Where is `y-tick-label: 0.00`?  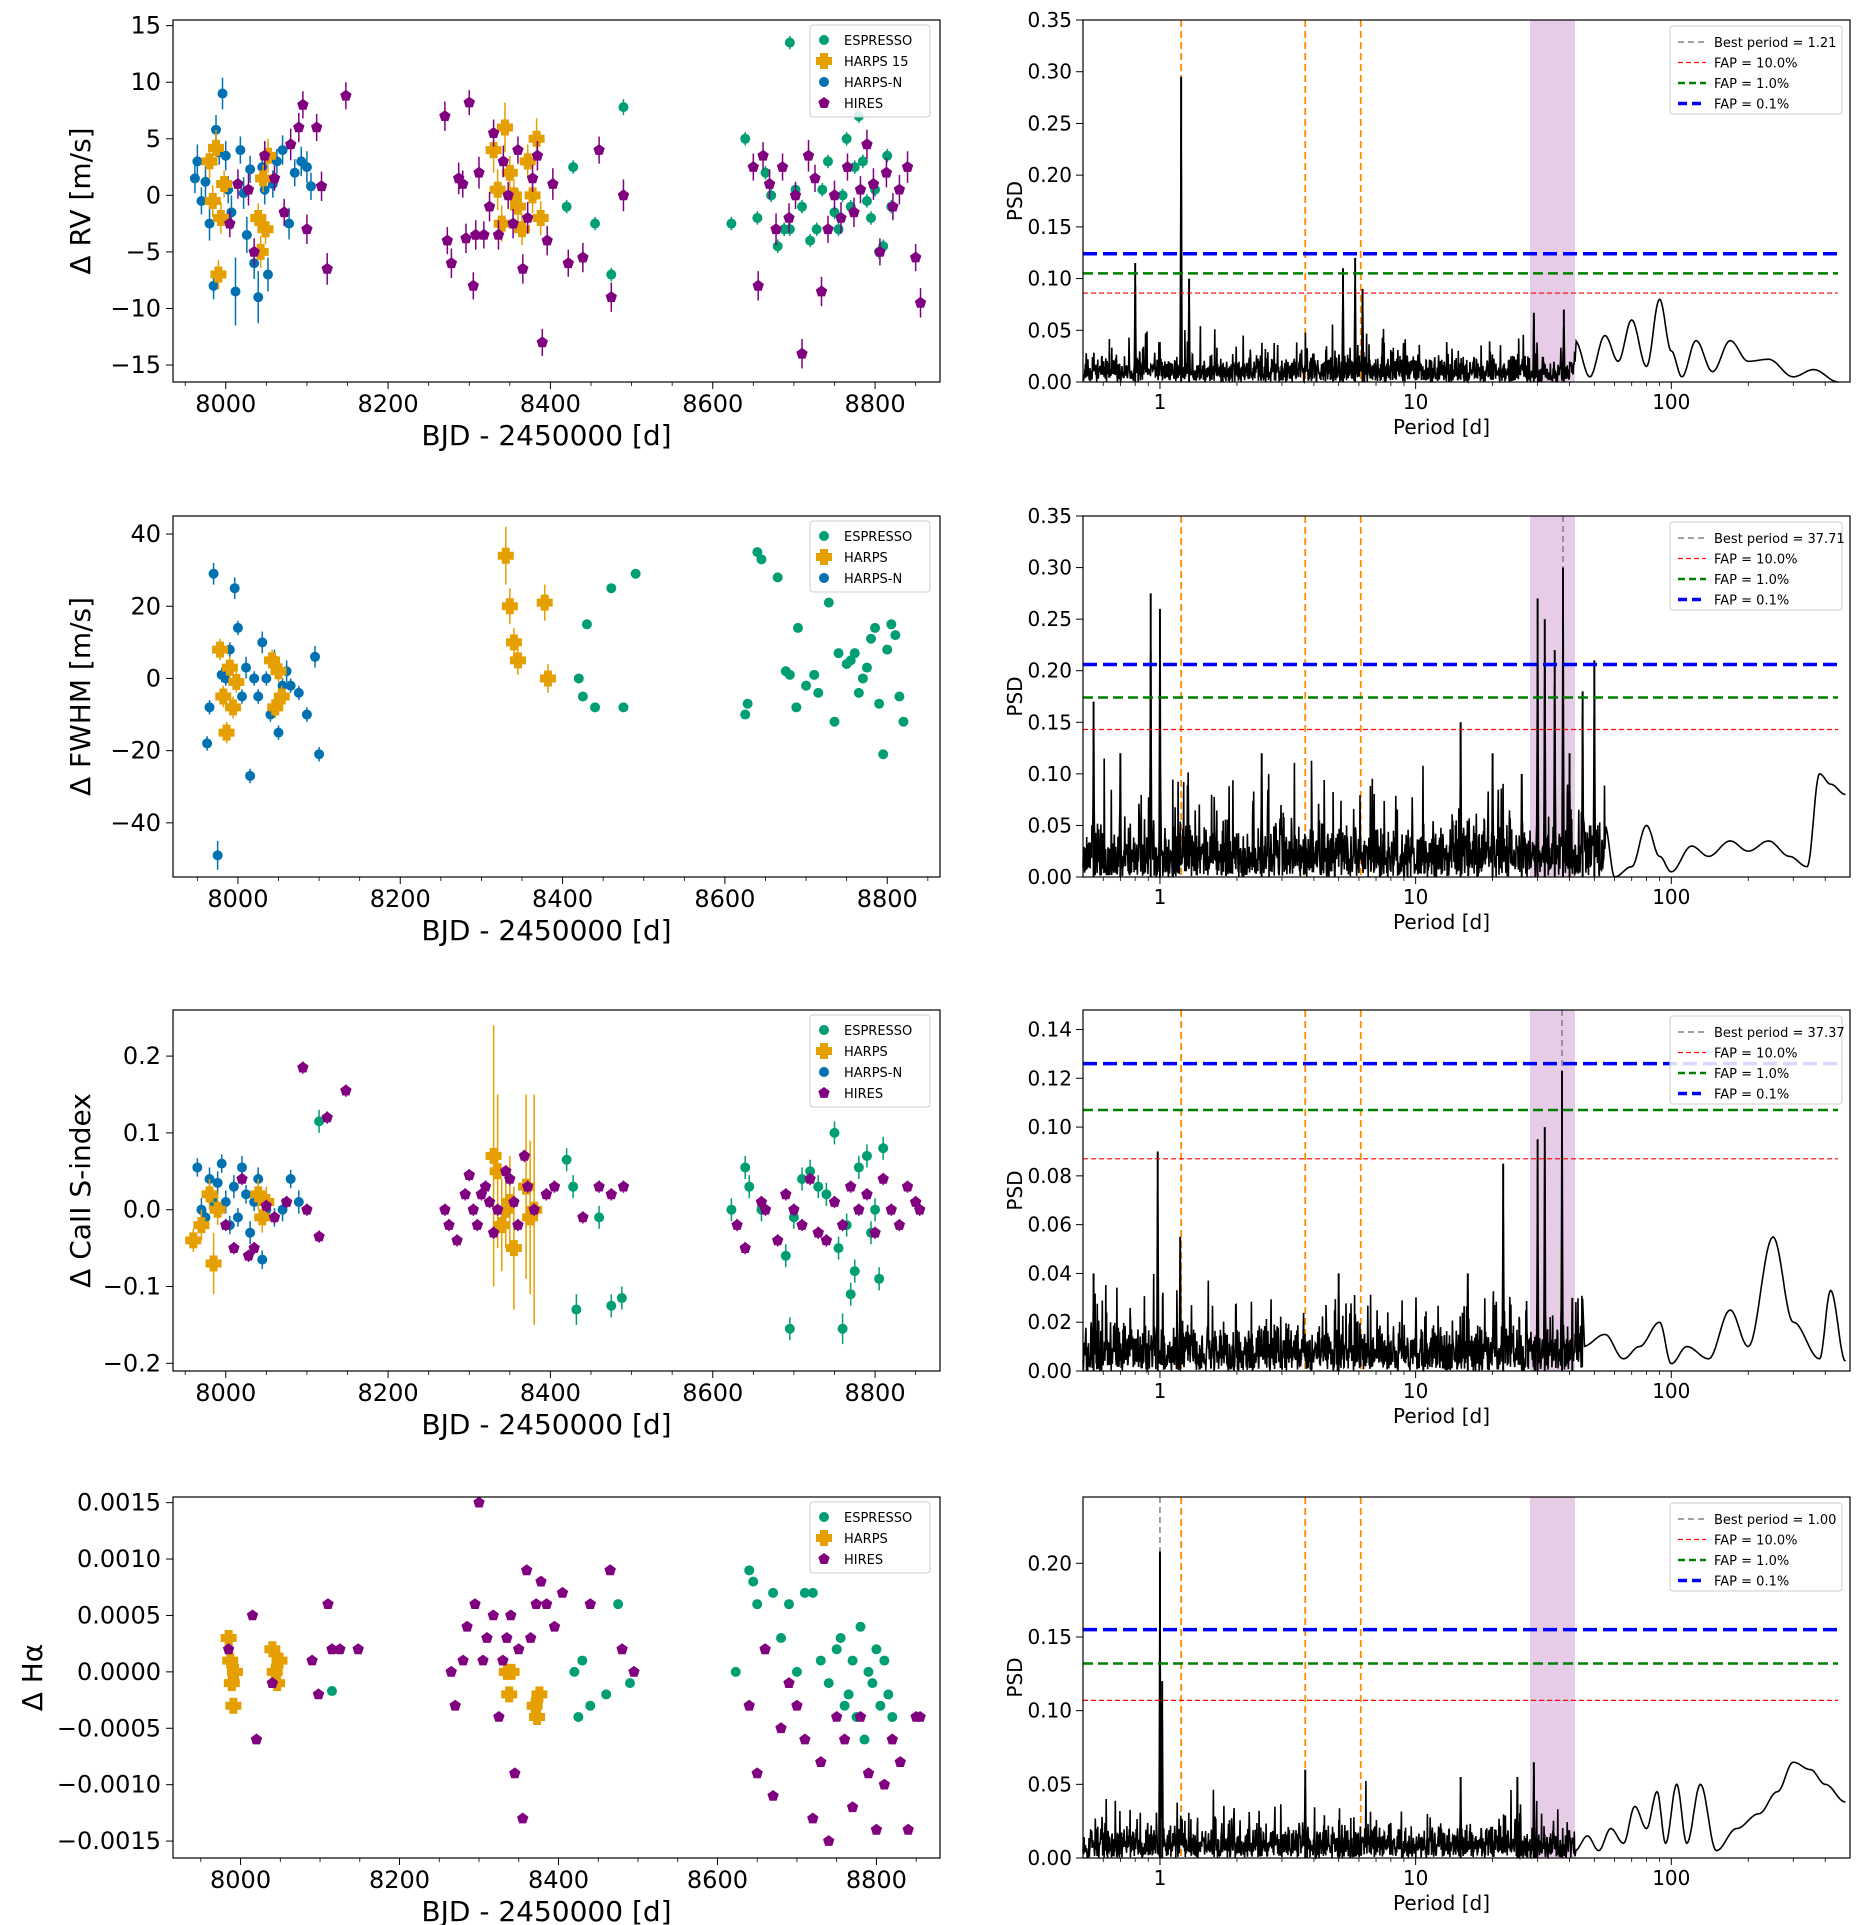 y-tick-label: 0.00 is located at coordinates (1049, 382).